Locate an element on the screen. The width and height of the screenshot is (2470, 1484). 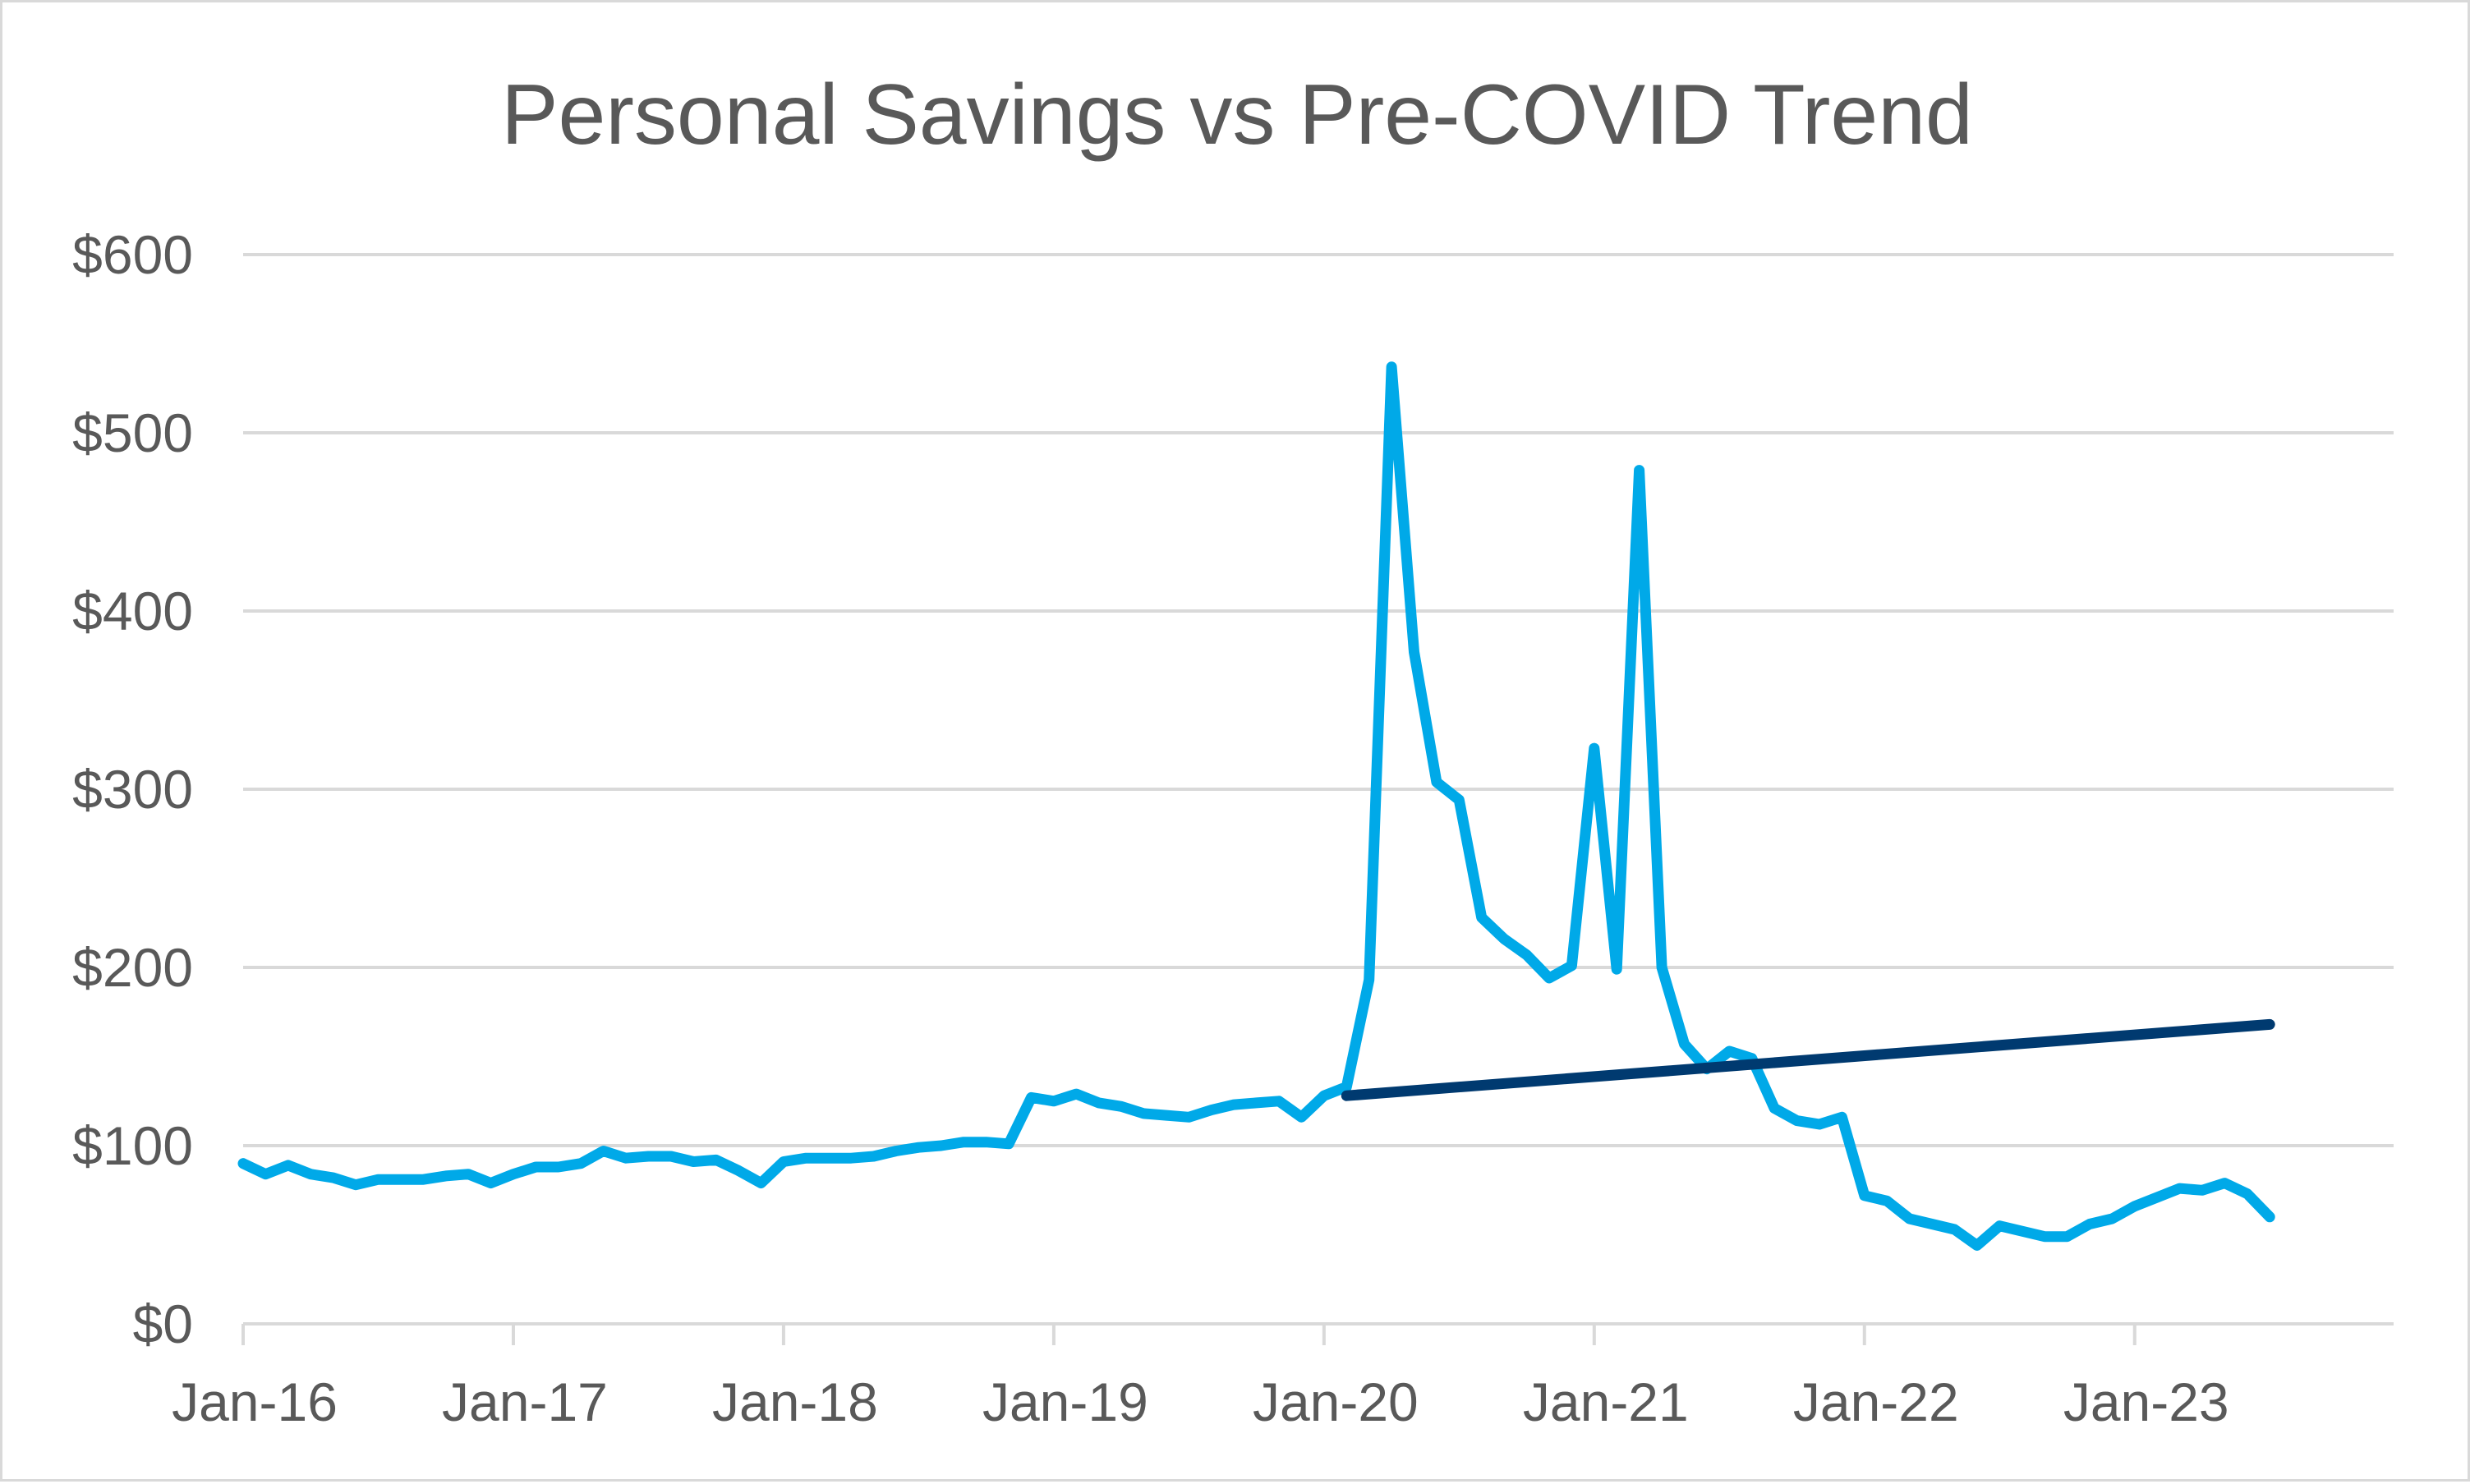
y-tick-label: $300 is located at coordinates (132, 790).